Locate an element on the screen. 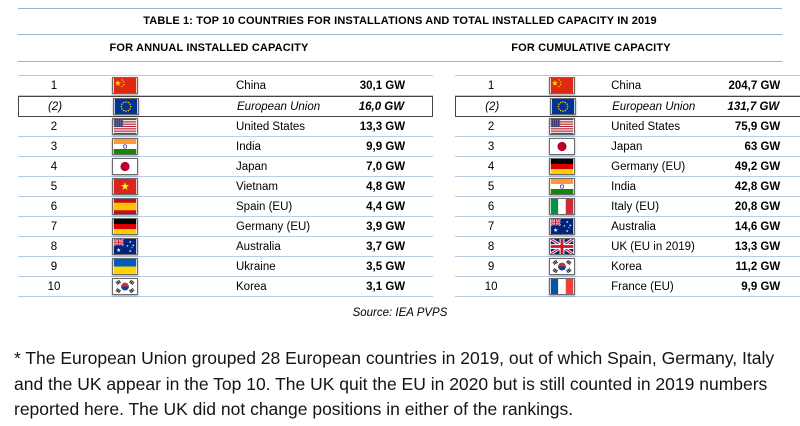  table-row: 1 China 204,7 GW is located at coordinates (627, 86).